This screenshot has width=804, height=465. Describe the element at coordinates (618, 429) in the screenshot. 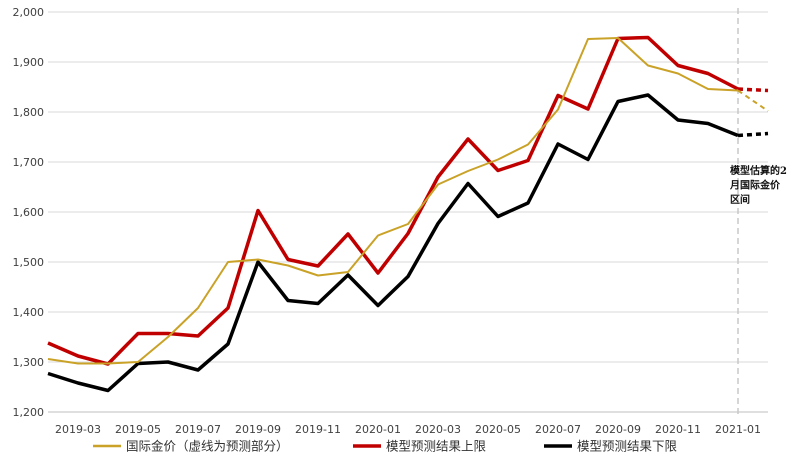

I see `x-tick-label: 2020-09` at that location.